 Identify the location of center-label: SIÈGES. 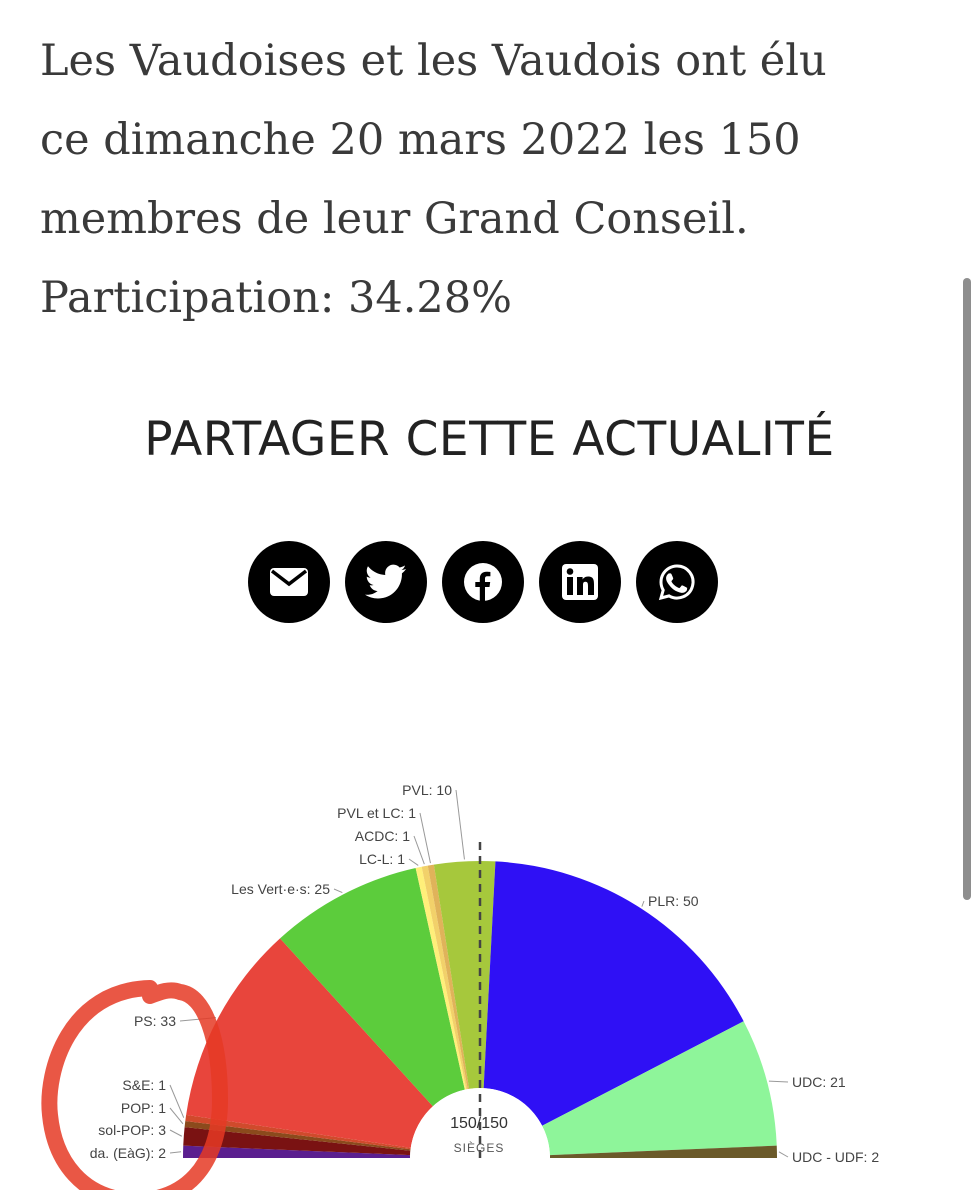
(479, 1147).